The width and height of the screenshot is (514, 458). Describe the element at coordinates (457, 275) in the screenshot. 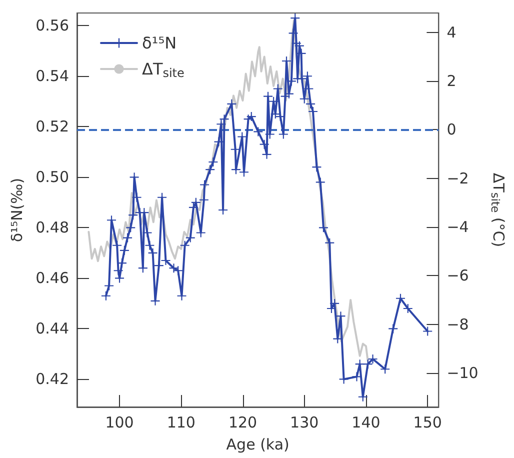

I see `y2-tick-label: −6` at that location.